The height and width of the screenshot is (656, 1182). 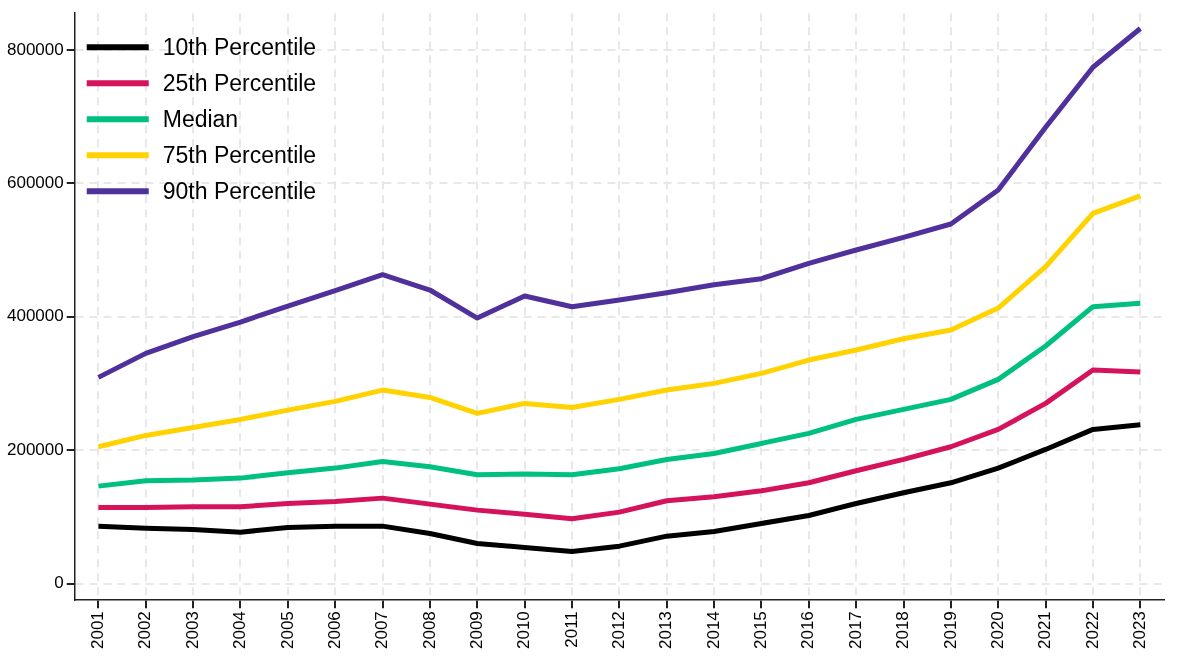 I want to click on x-tick-label: 2007, so click(x=382, y=630).